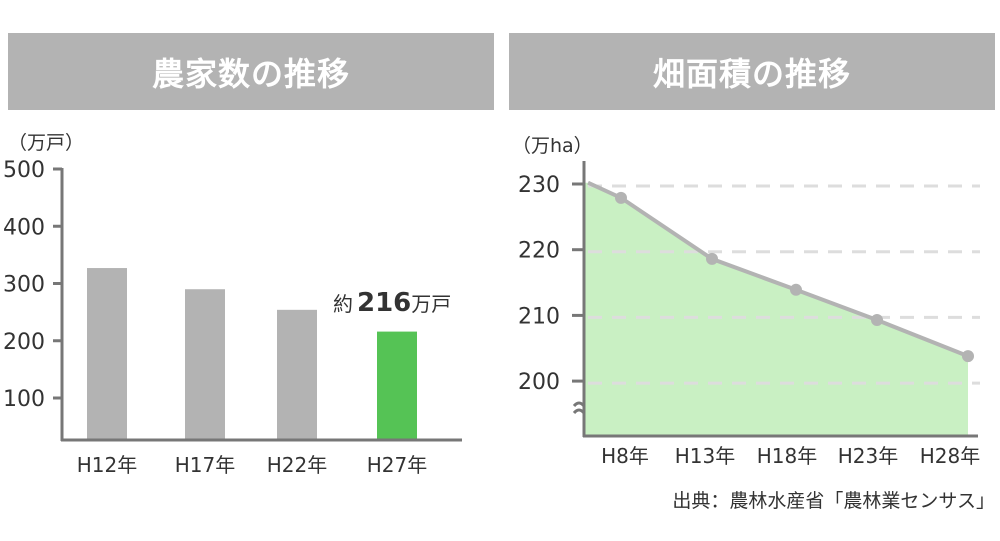 The height and width of the screenshot is (541, 1000). I want to click on bar-annotation: 約 216万戸, so click(392, 303).